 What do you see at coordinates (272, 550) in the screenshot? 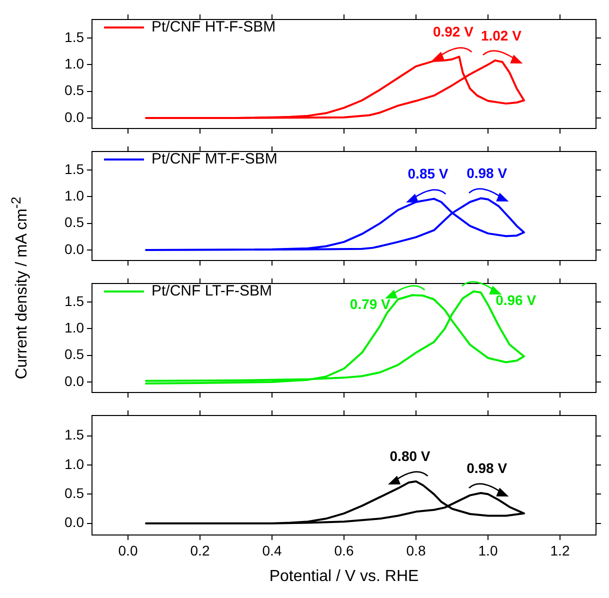
I see `x-tick-label: 0.4` at bounding box center [272, 550].